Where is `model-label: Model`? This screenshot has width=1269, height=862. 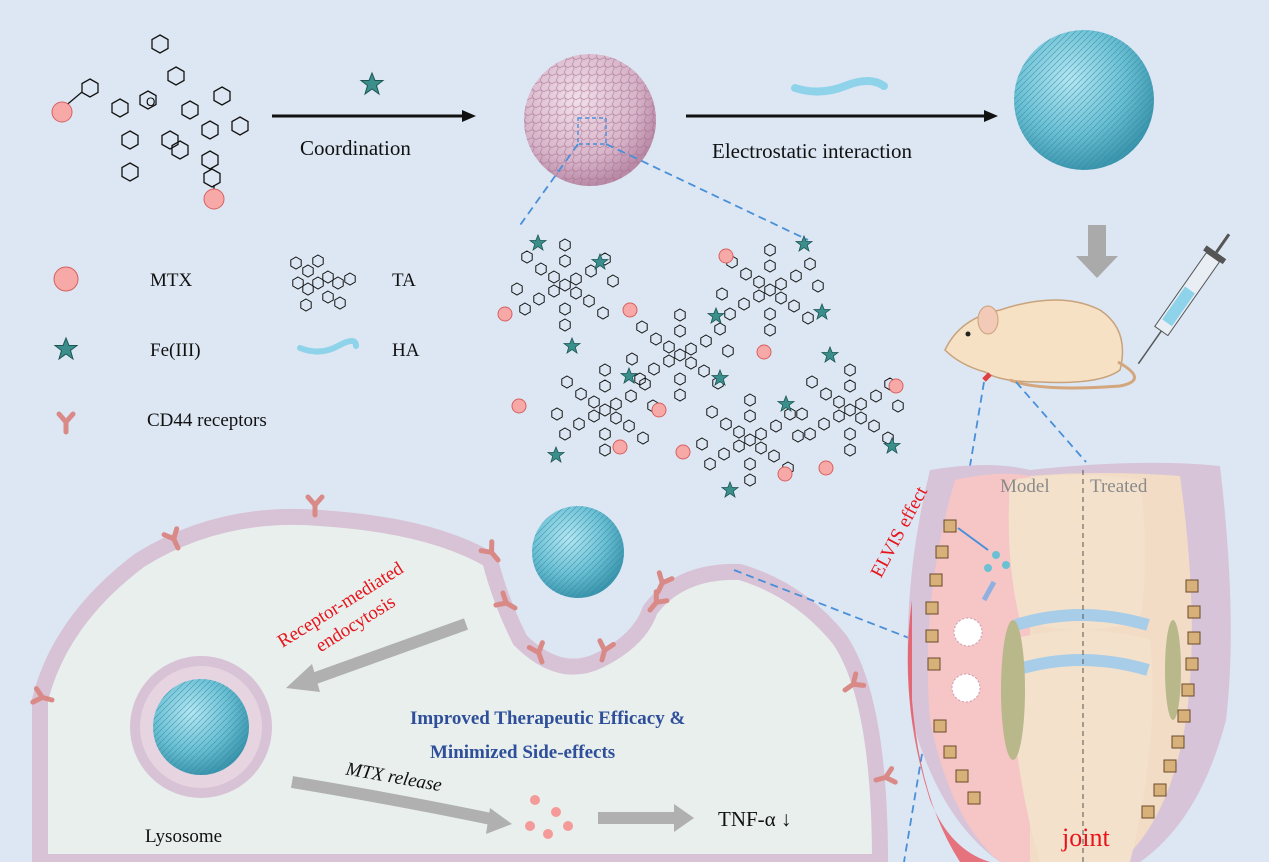 model-label: Model is located at coordinates (1025, 486).